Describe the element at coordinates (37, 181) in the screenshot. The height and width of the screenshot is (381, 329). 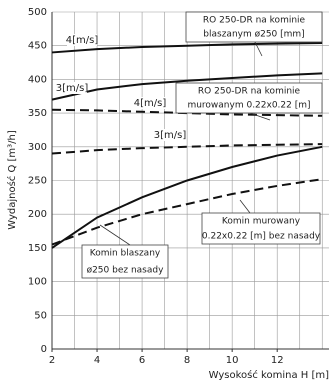
I see `y-tick-label: 250` at that location.